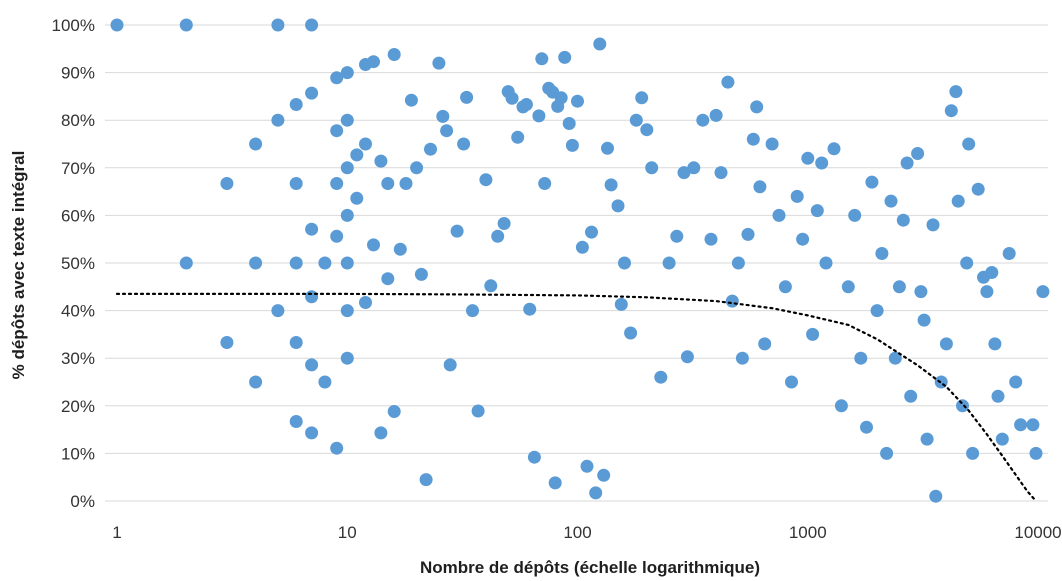 This screenshot has height=581, width=1062. I want to click on y-tick-label: 60%, so click(78, 215).